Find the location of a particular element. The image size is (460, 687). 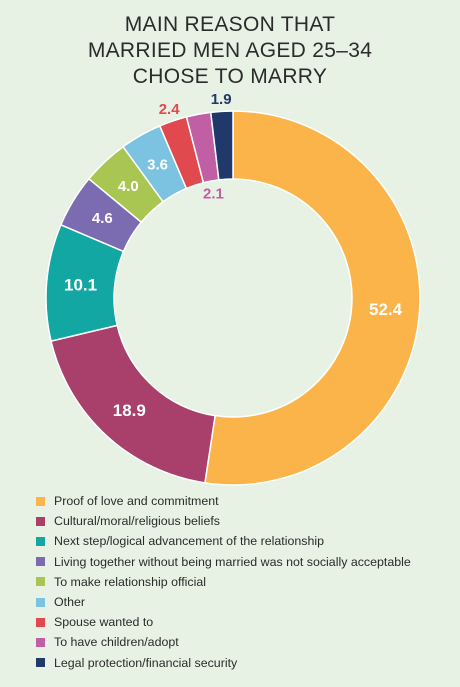

legend-label: Other is located at coordinates (69, 602).